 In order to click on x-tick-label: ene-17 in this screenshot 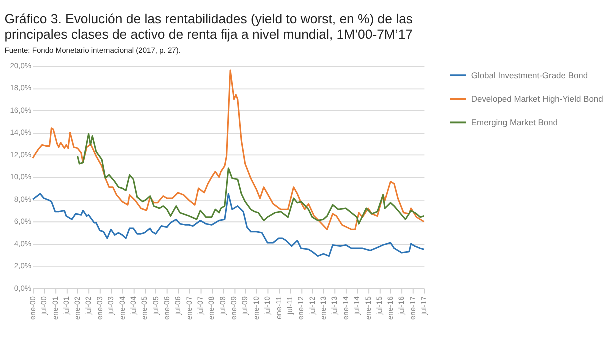, I will do `click(413, 308)`.